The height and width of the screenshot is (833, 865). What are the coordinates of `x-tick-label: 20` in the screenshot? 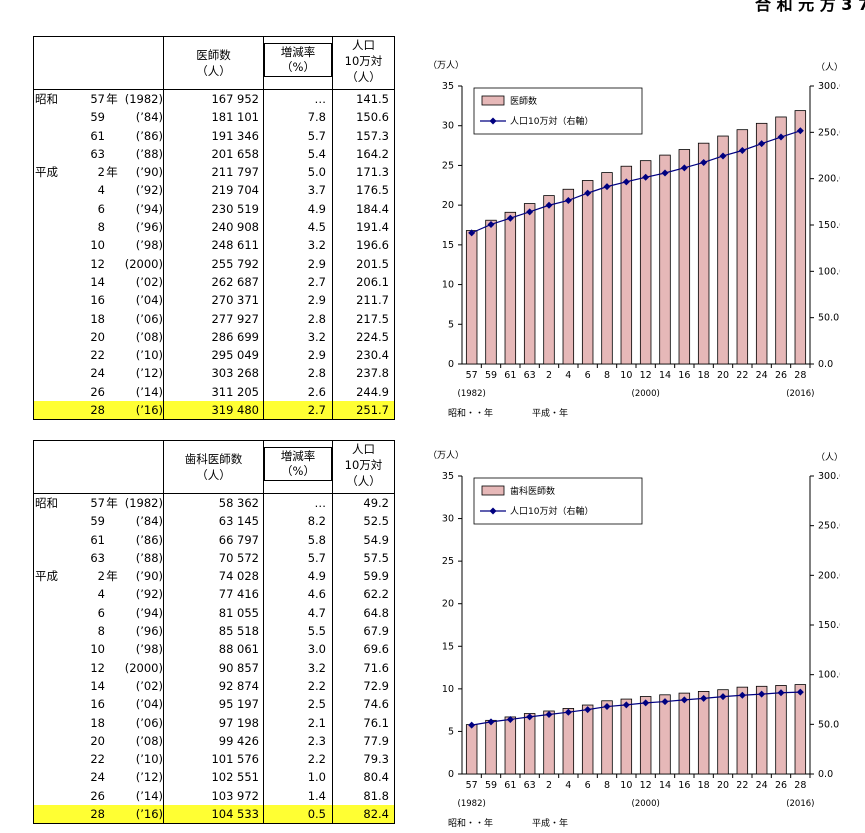 It's located at (723, 375).